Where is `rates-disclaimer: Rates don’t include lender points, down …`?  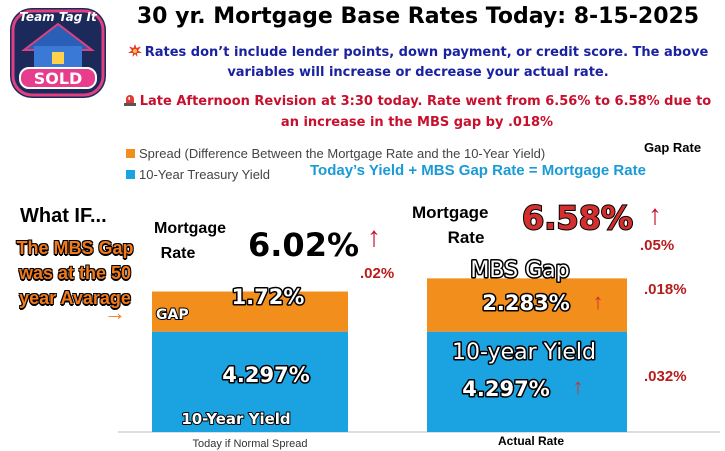 rates-disclaimer: Rates don’t include lender points, down … is located at coordinates (418, 63).